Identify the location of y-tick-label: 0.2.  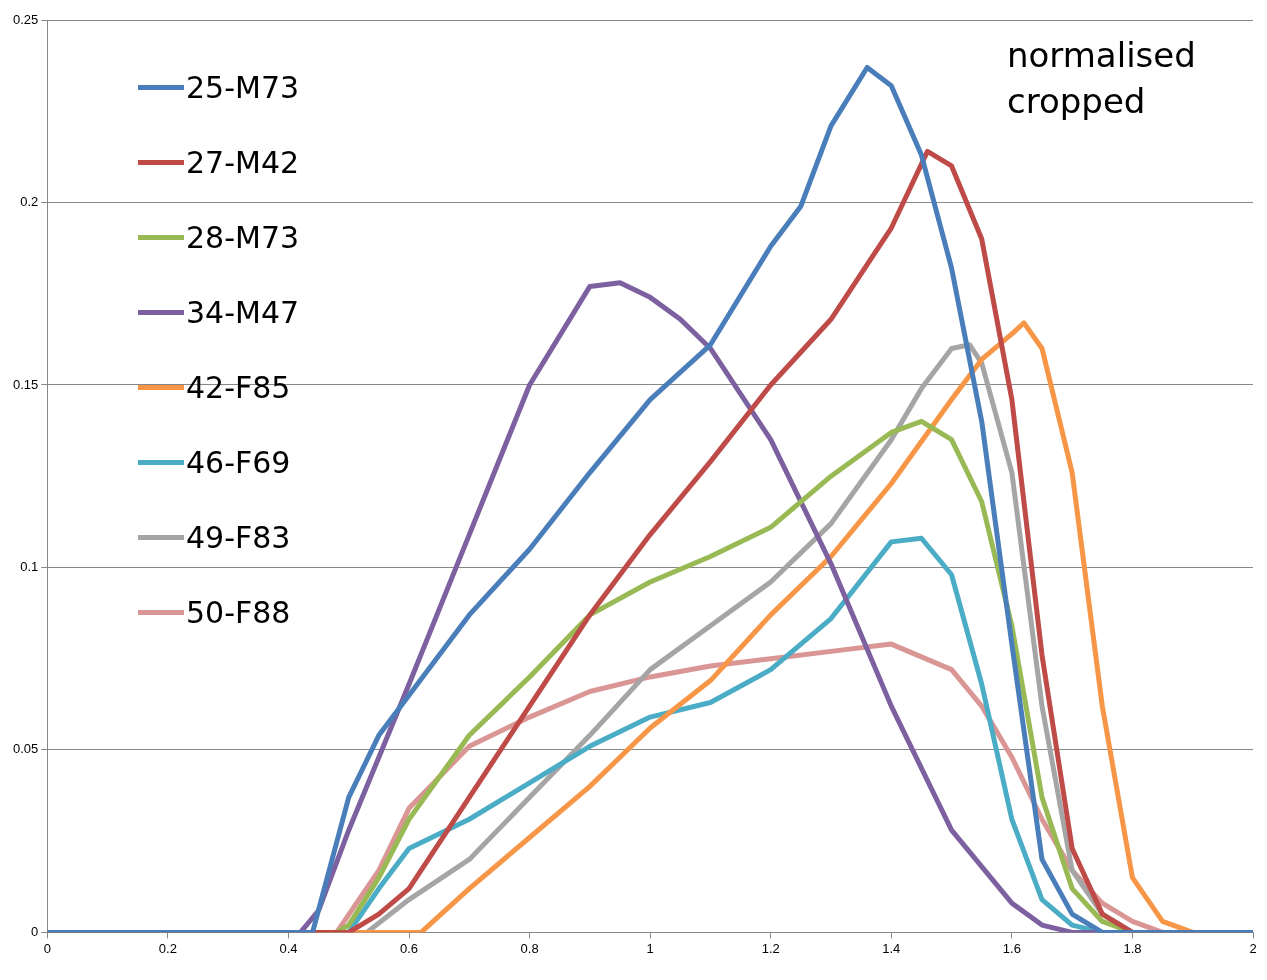
(29, 202).